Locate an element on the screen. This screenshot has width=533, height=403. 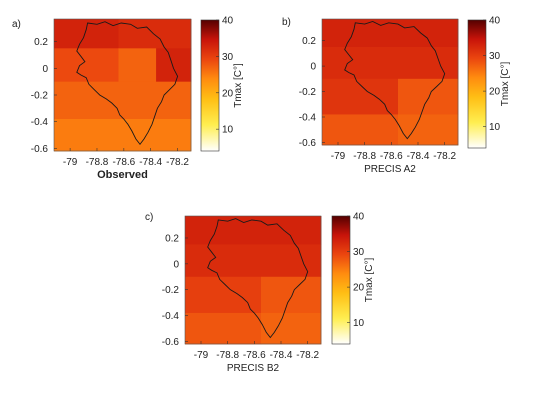
panel-label: b) is located at coordinates (286, 22).